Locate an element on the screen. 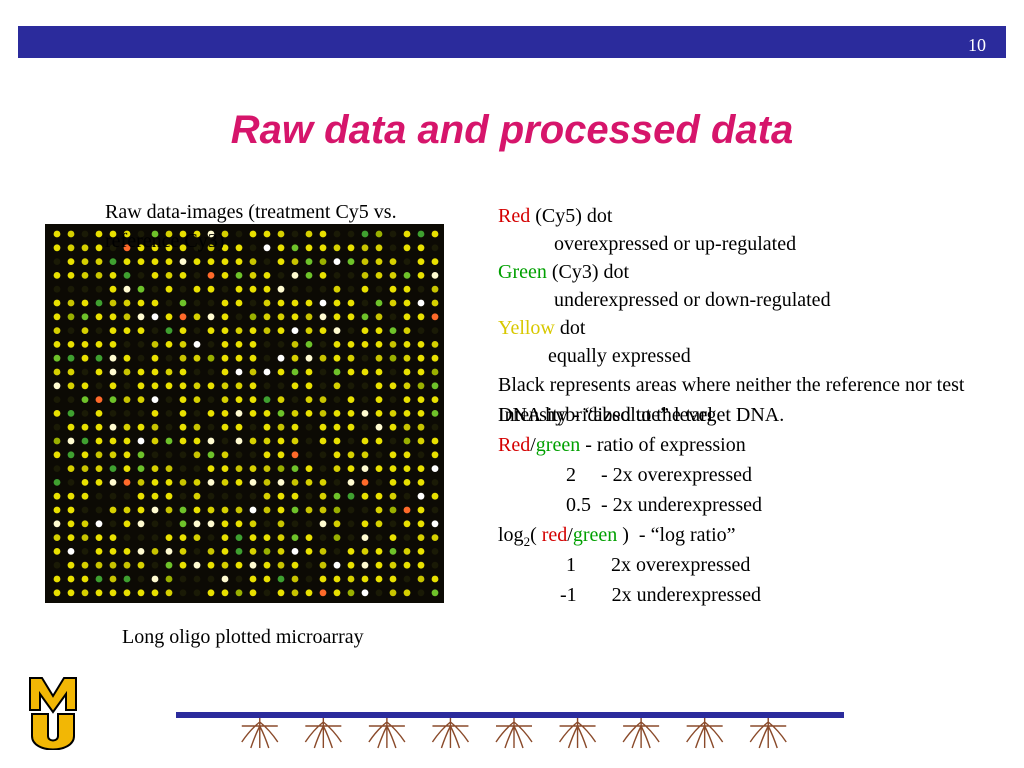 The image size is (1024, 768). log-red: red is located at coordinates (554, 535).